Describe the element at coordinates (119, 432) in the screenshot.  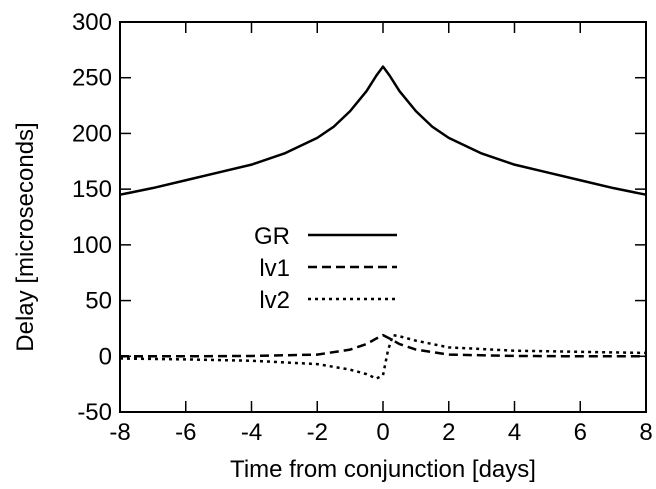
I see `x-tick-label-0: -8` at that location.